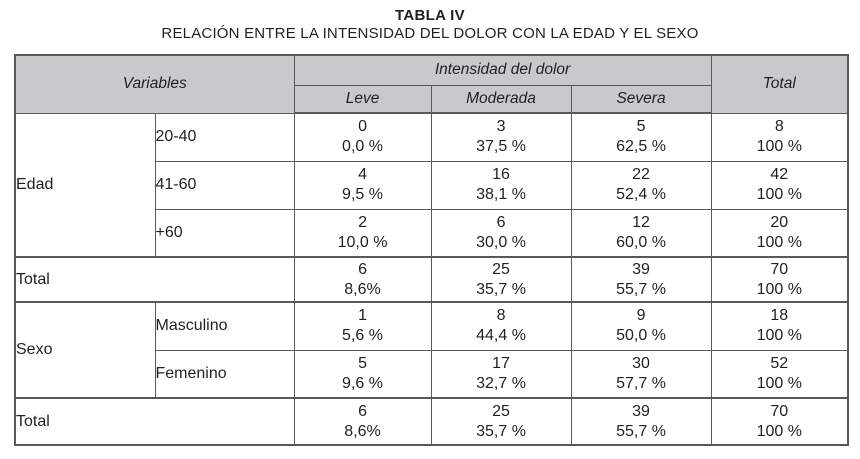 The image size is (860, 459). I want to click on pct-value: 50,0 %, so click(641, 336).